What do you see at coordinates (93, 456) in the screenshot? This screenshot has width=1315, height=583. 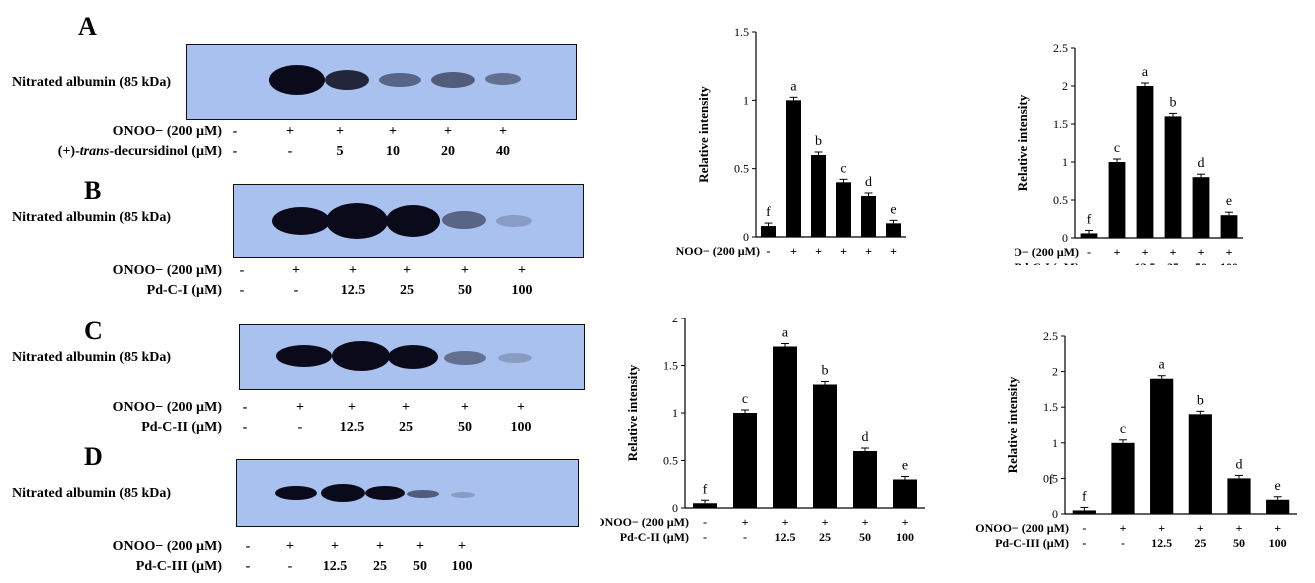 I see `panel-letter-d: D` at bounding box center [93, 456].